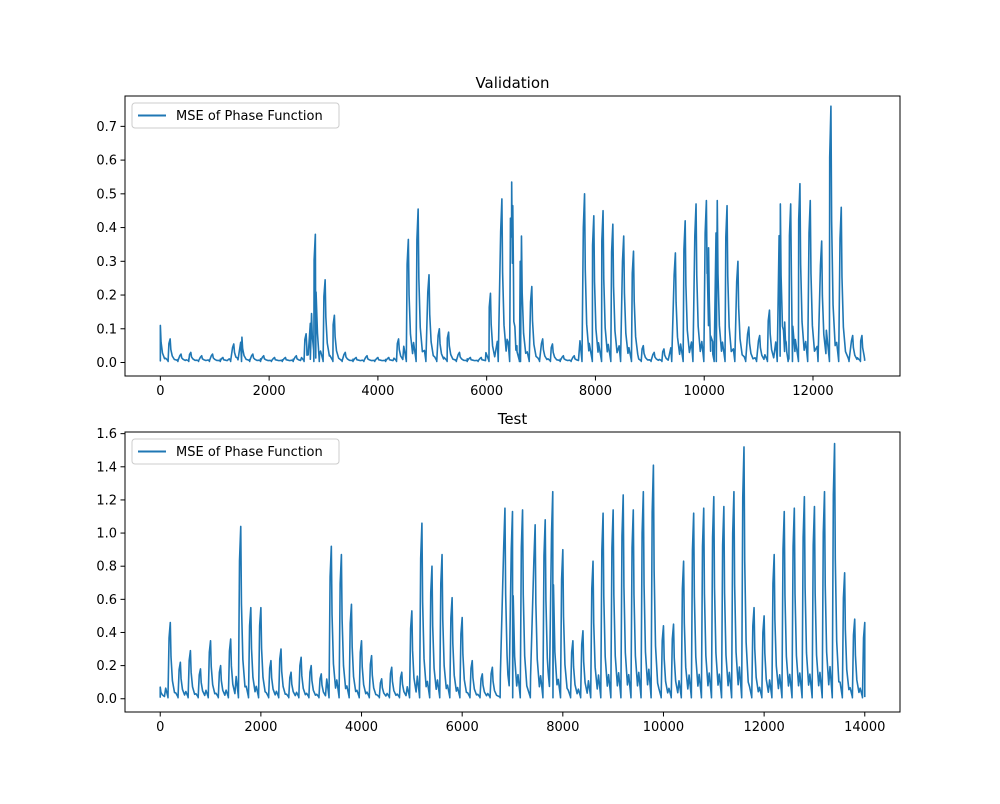 The image size is (1000, 804). What do you see at coordinates (106, 262) in the screenshot?
I see `validation-y-tick-label: 0.3` at bounding box center [106, 262].